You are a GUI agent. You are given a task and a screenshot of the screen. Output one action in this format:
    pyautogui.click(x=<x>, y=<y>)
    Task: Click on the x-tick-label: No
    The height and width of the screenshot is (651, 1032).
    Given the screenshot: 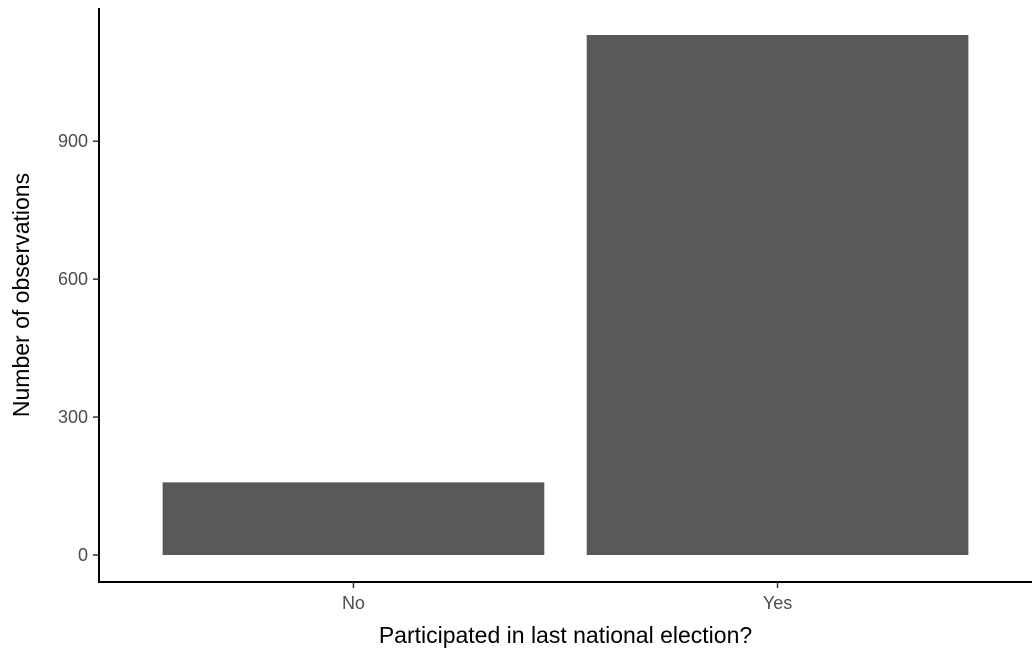 What is the action you would take?
    pyautogui.click(x=353, y=603)
    